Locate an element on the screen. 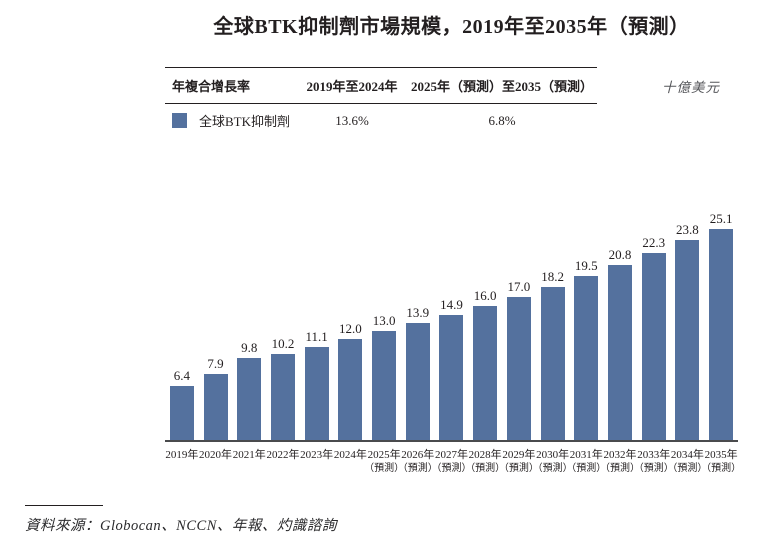 This screenshot has height=553, width=768. bar-value-label: 10.2 is located at coordinates (283, 344).